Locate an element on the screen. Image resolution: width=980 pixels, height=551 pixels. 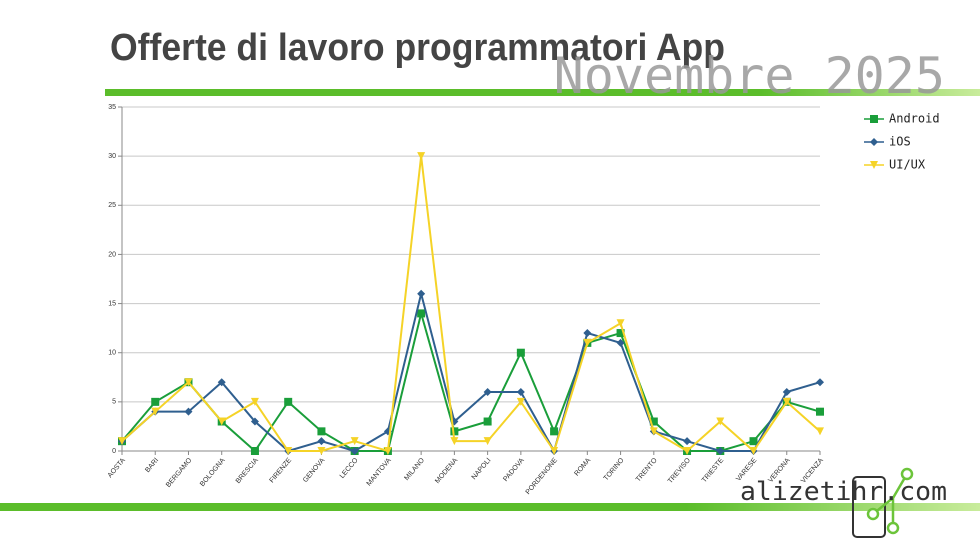
legend-item: Android is located at coordinates (902, 119).